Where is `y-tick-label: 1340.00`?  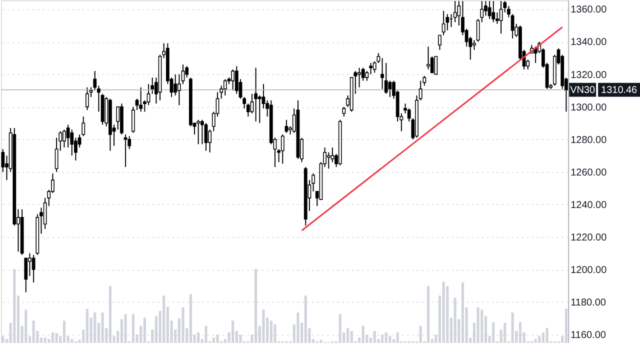 y-tick-label: 1340.00 is located at coordinates (589, 42).